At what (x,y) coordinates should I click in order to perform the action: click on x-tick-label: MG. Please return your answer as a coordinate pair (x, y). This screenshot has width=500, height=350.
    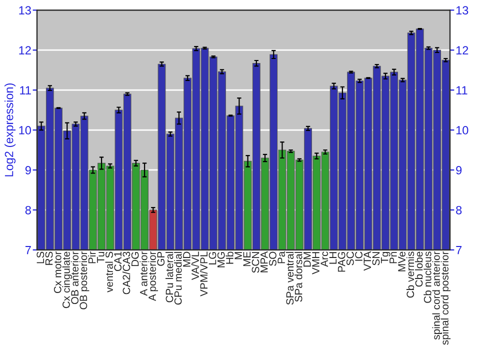
    Looking at the image, I should click on (221, 260).